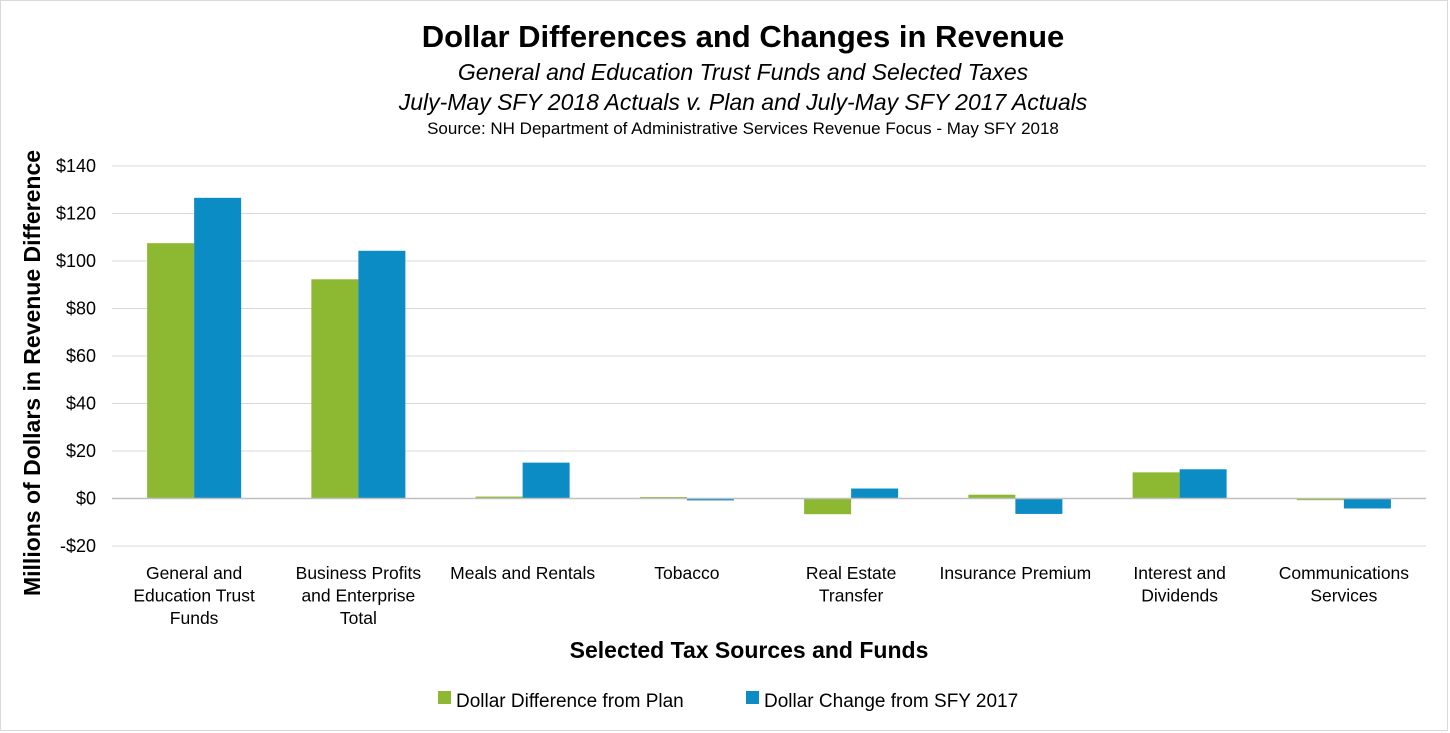  What do you see at coordinates (752, 697) in the screenshot?
I see `legend-swatch-sfy2017` at bounding box center [752, 697].